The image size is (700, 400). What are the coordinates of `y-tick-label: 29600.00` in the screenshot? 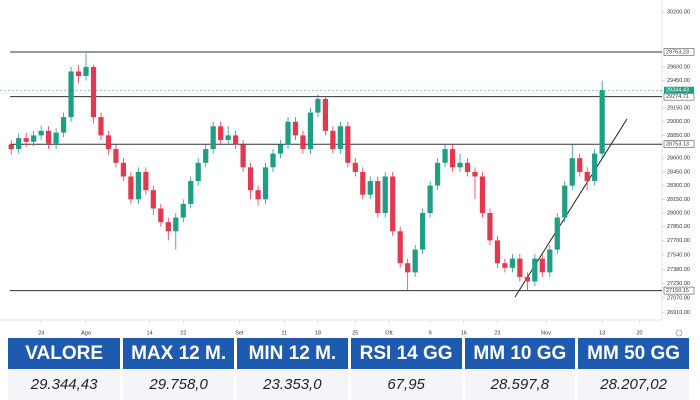 It's located at (678, 67).